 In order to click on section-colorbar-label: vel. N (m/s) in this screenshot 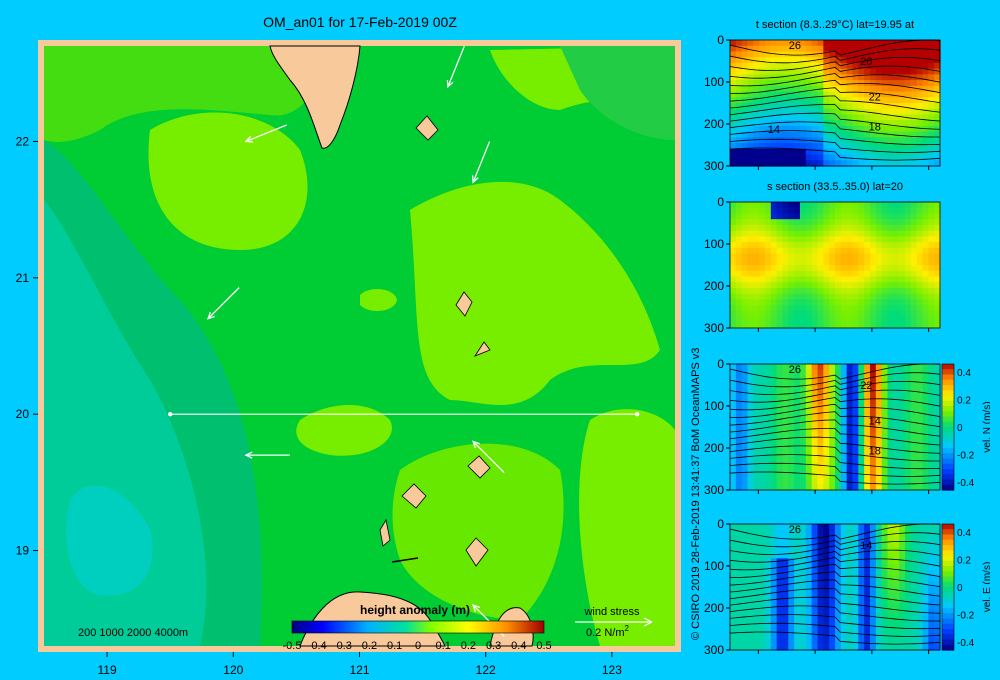, I will do `click(986, 426)`.